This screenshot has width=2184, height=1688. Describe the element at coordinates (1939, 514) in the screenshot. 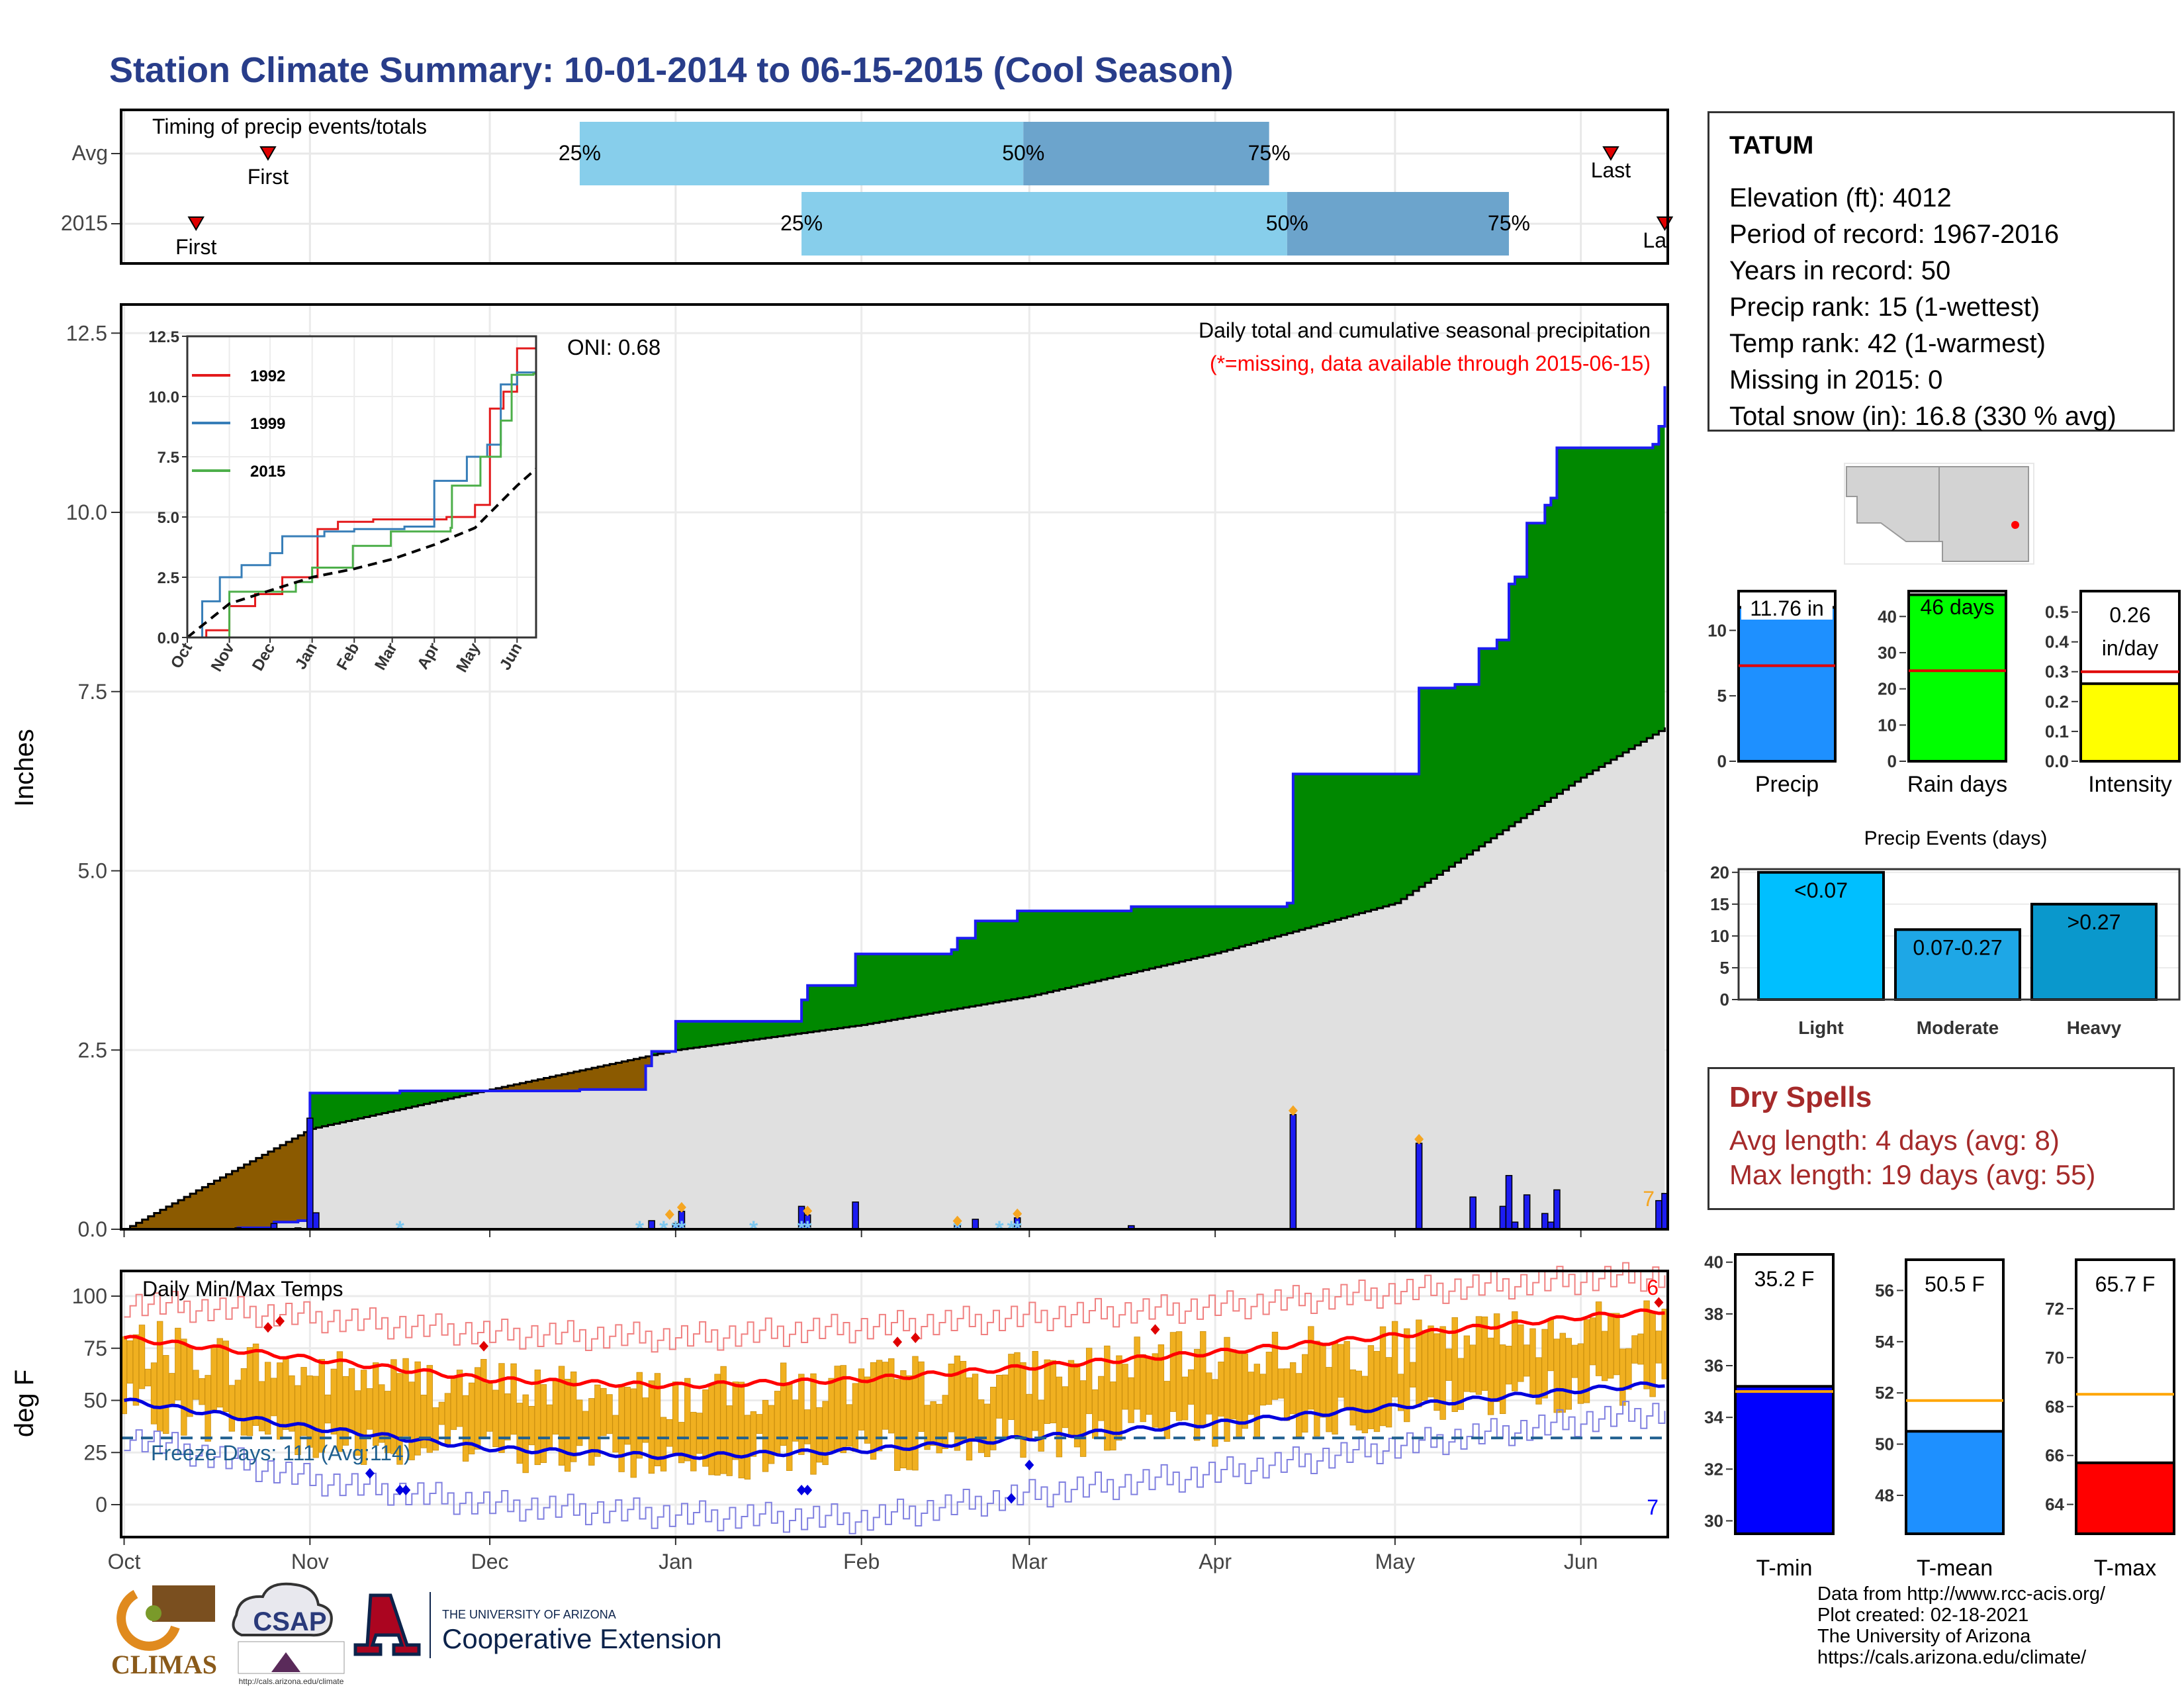

I see `locator-map` at that location.